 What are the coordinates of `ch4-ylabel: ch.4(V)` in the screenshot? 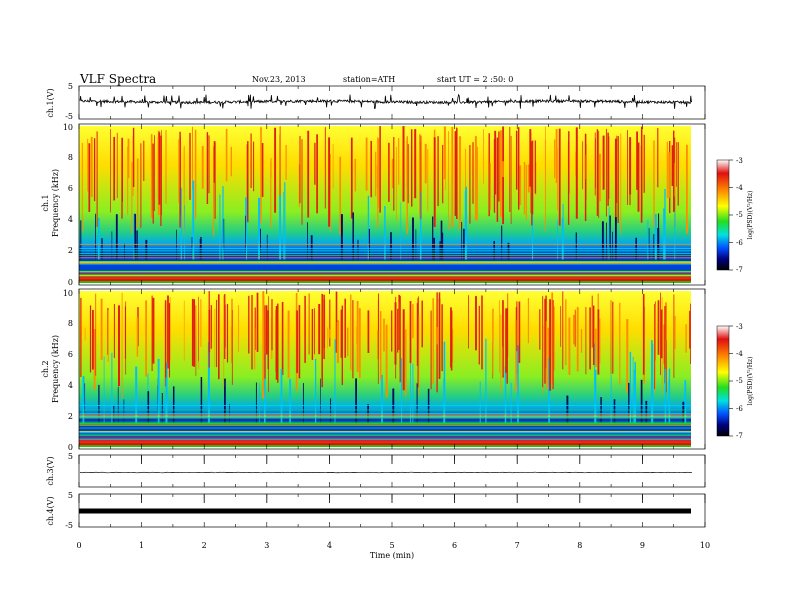 It's located at (50, 510).